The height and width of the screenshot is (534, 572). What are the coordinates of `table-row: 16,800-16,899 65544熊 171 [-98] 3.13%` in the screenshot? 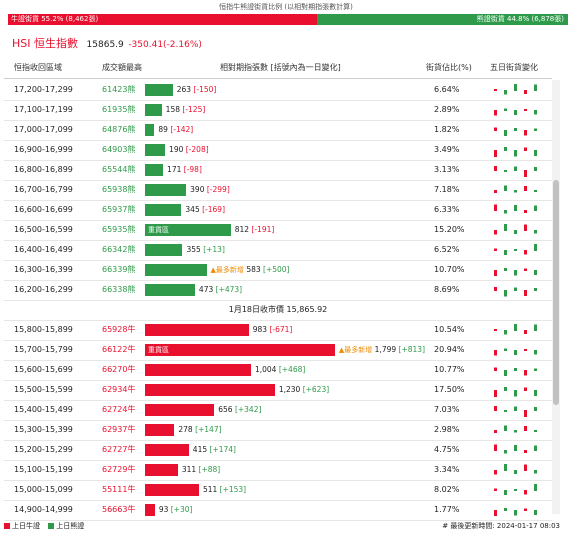 It's located at (278, 170).